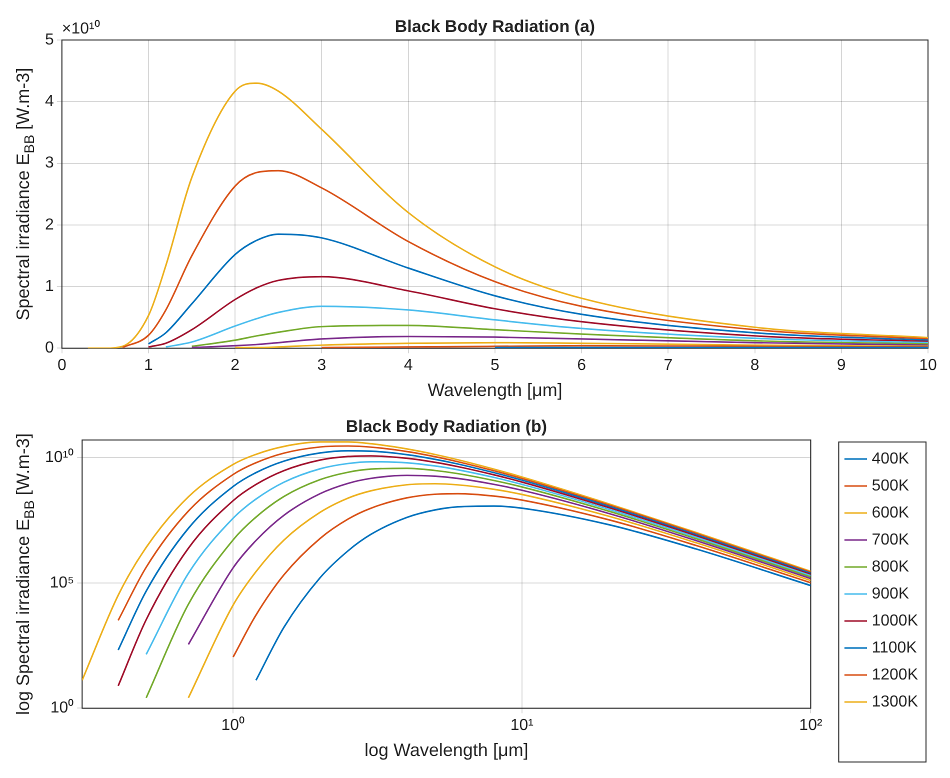 The height and width of the screenshot is (778, 950). I want to click on legend-label: 900K, so click(891, 593).